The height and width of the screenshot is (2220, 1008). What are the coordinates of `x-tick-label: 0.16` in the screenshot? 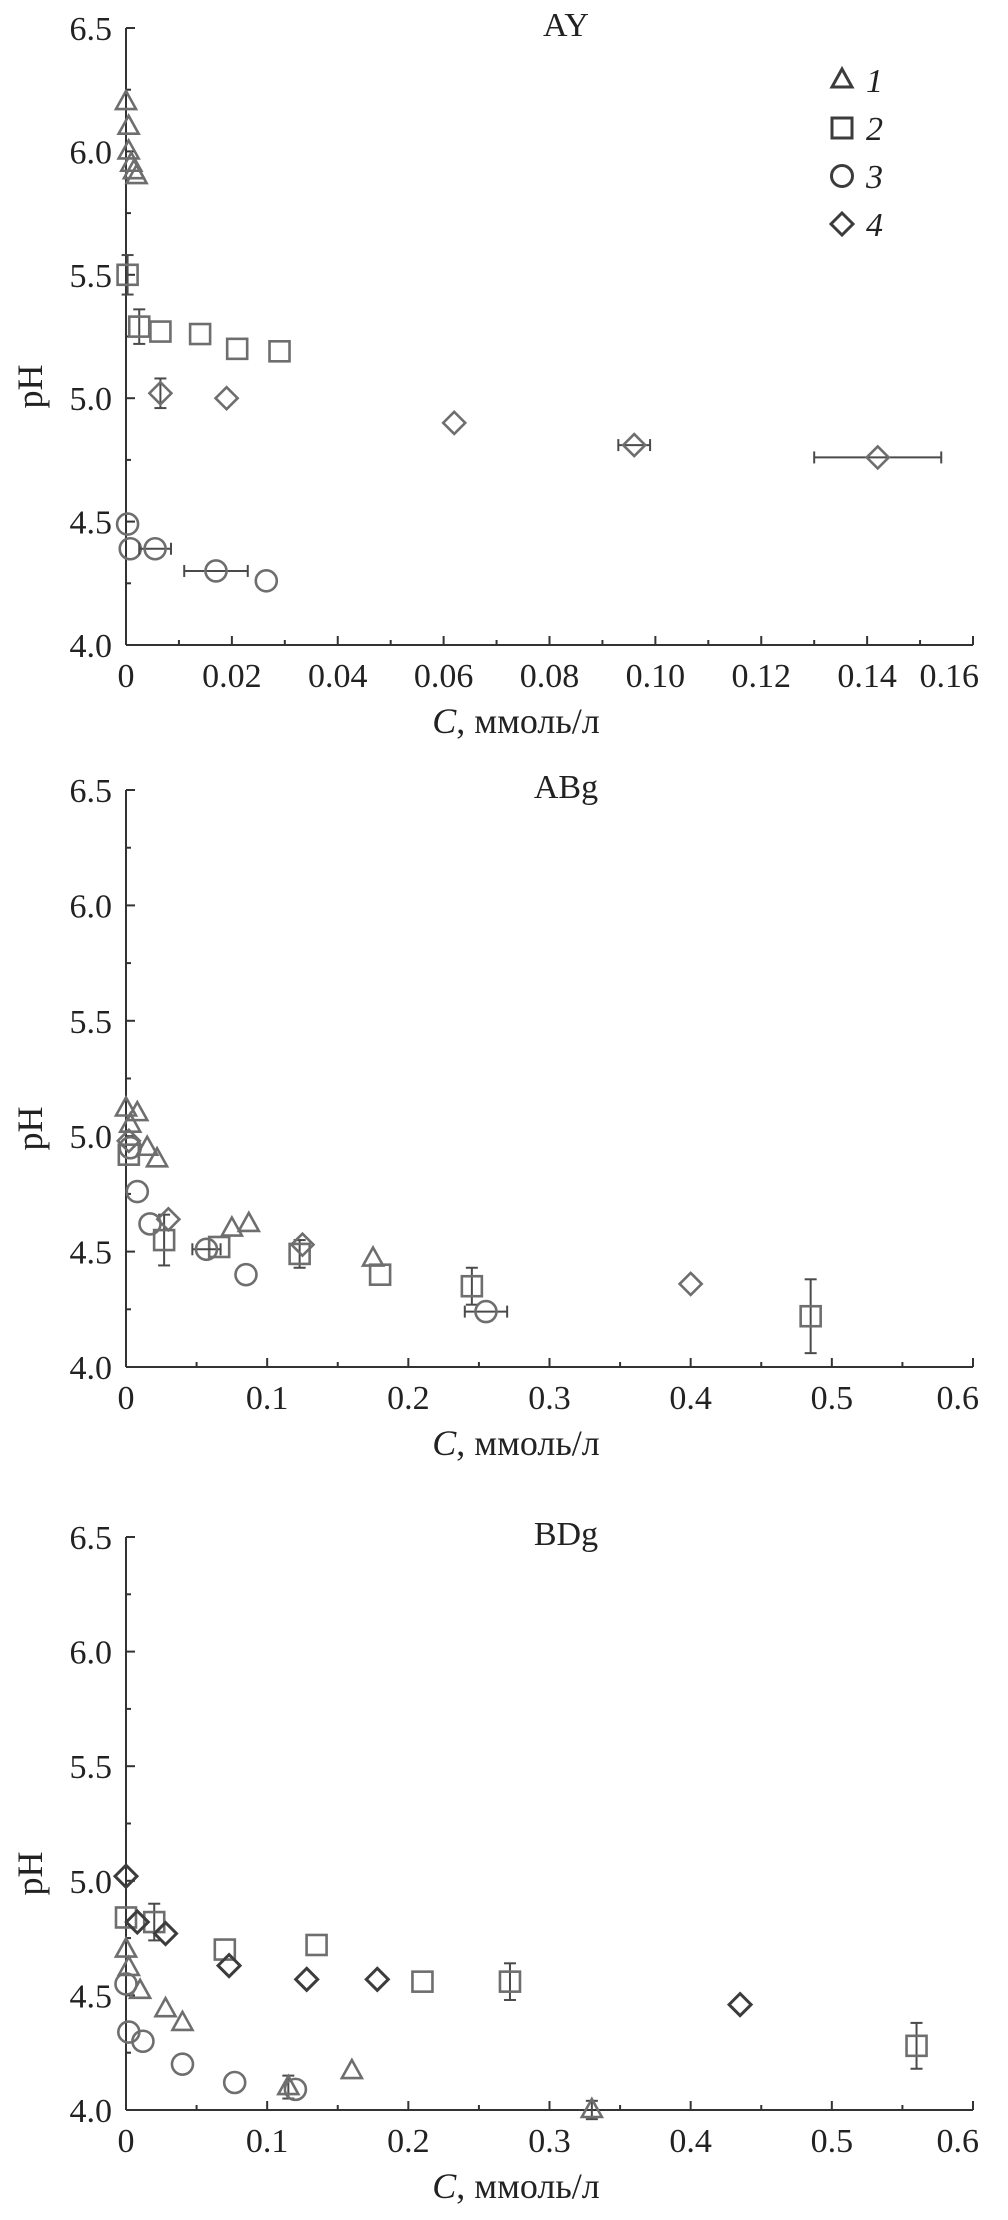 It's located at (950, 676).